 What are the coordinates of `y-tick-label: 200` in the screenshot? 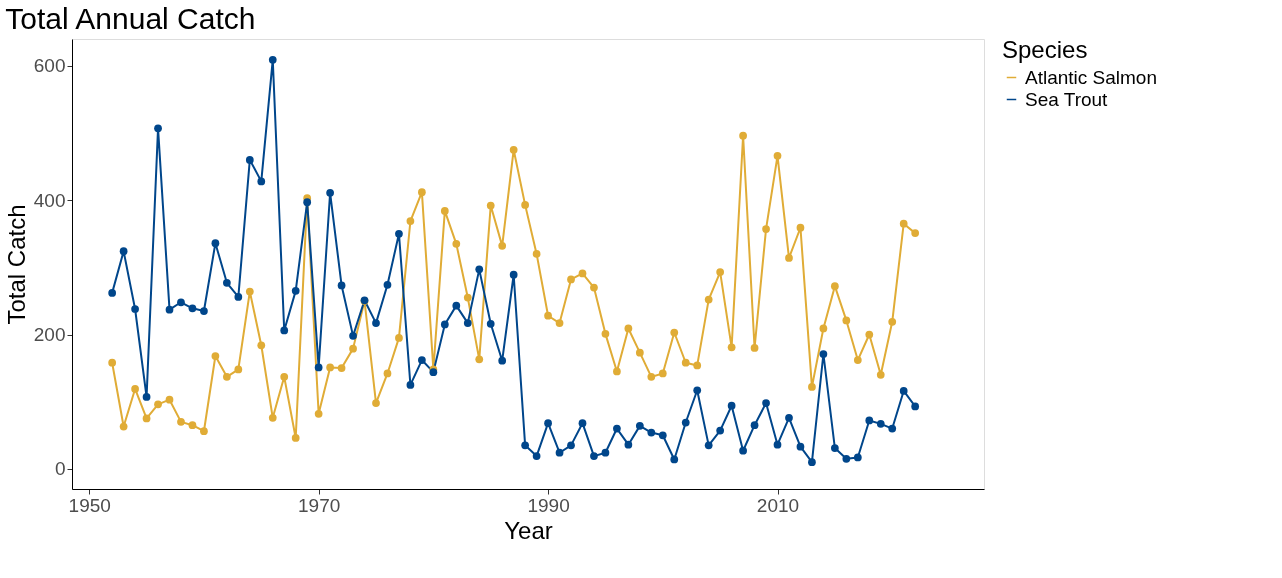 It's located at (49, 335).